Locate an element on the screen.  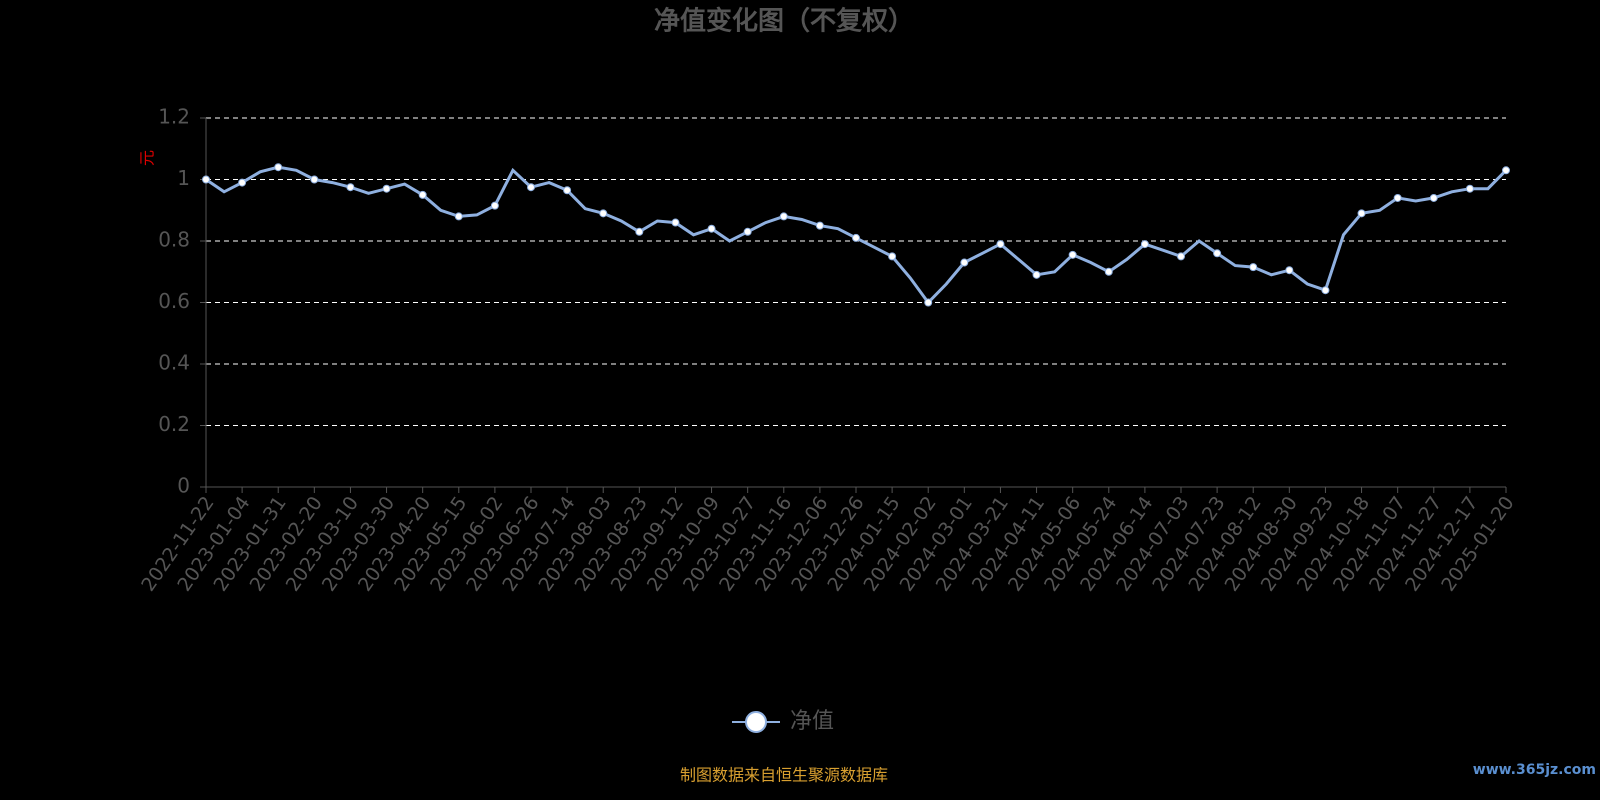
y-tick-label: 0.4 is located at coordinates (174, 363).